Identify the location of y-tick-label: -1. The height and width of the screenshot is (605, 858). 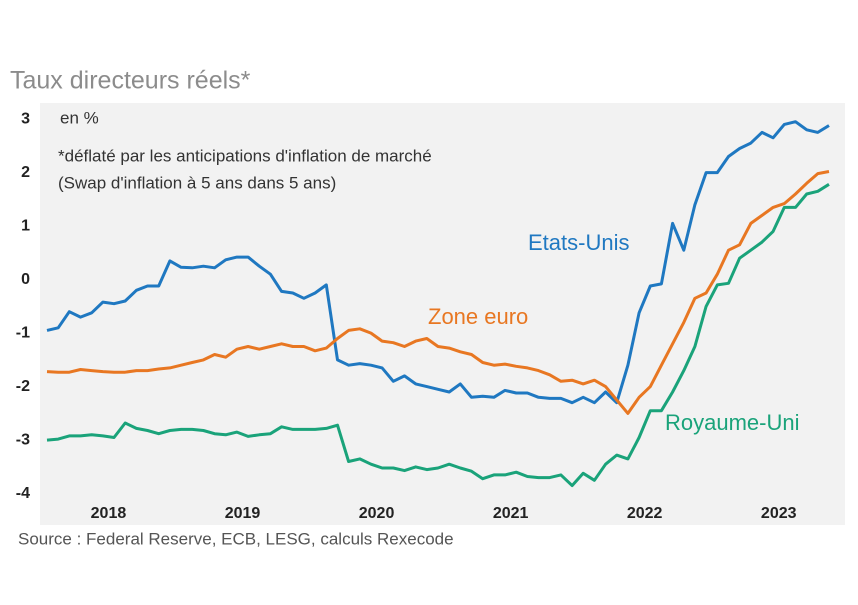
(23, 332).